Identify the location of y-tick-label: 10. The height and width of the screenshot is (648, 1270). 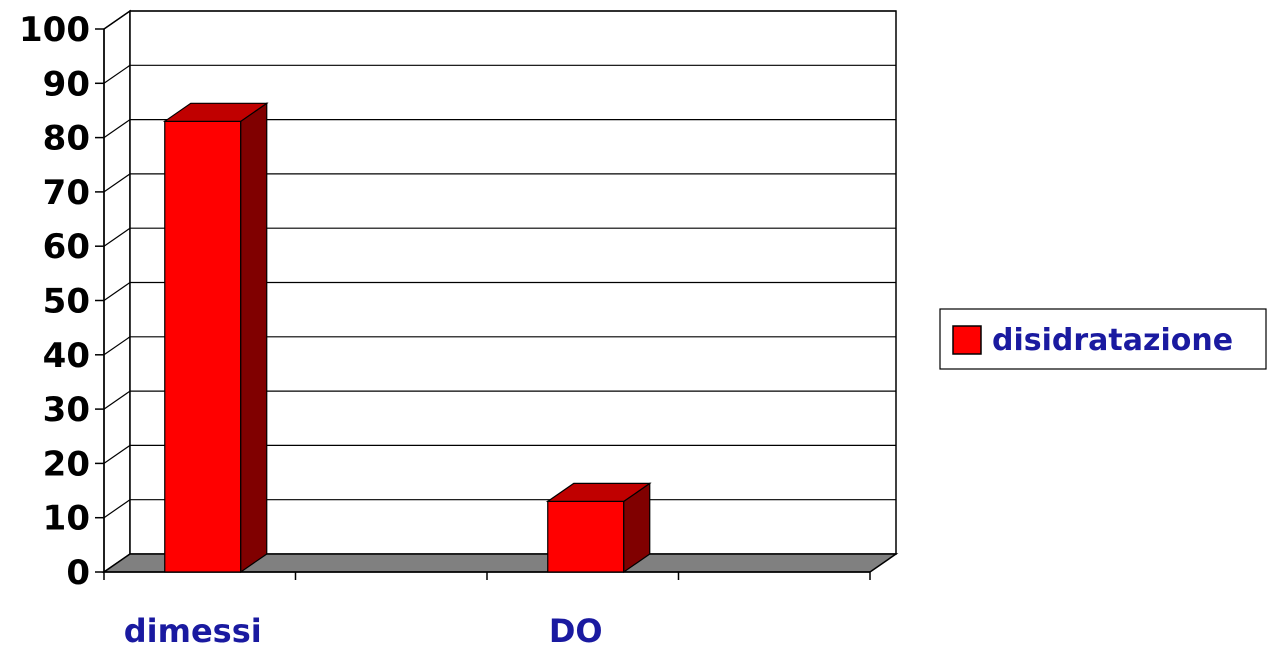
(66, 519).